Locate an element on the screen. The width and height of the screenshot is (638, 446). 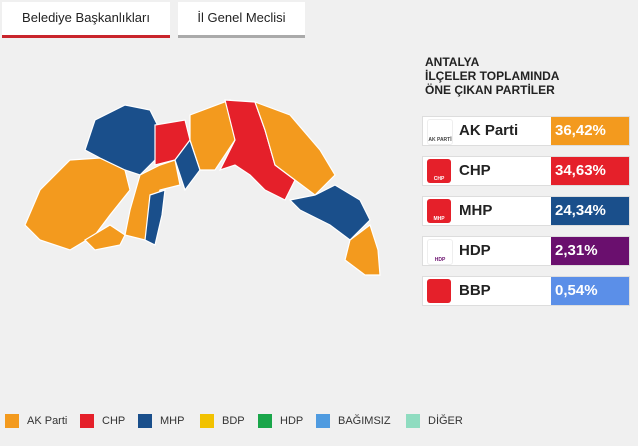
party-result: 2,31% is located at coordinates (590, 251).